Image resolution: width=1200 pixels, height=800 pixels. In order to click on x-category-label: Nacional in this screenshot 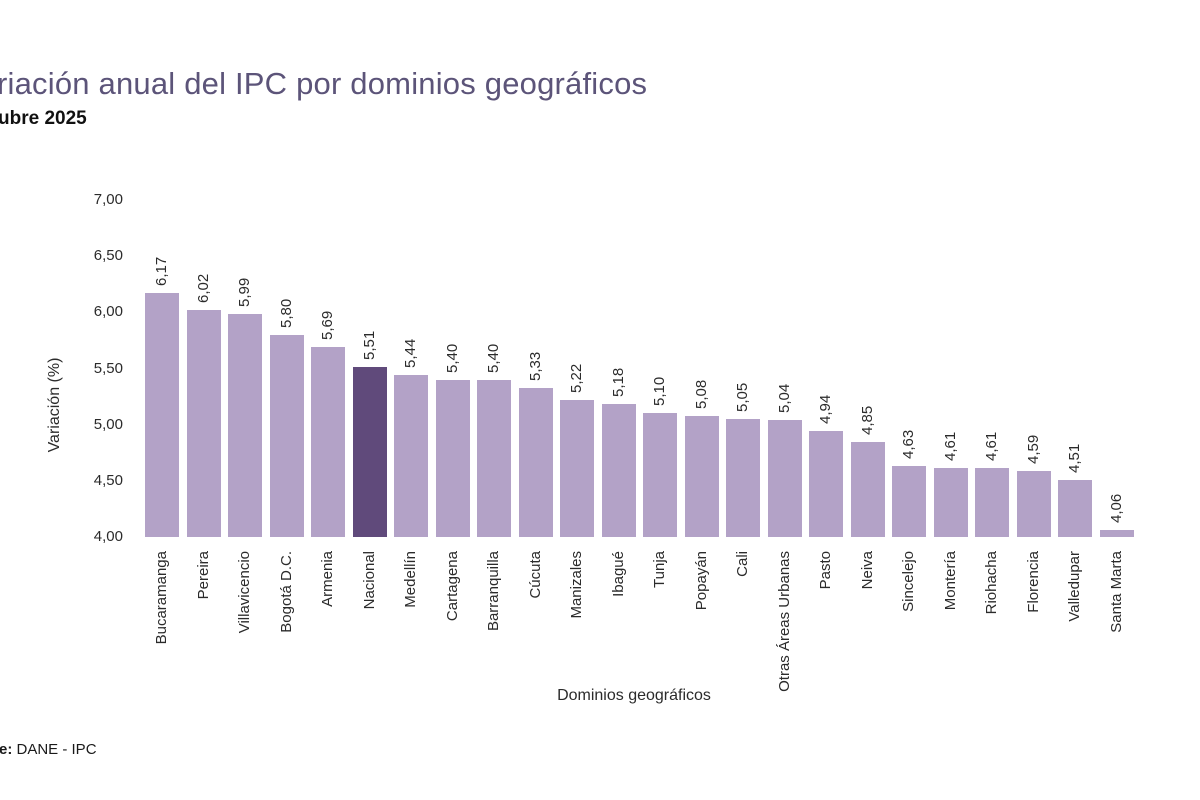, I will do `click(369, 580)`.